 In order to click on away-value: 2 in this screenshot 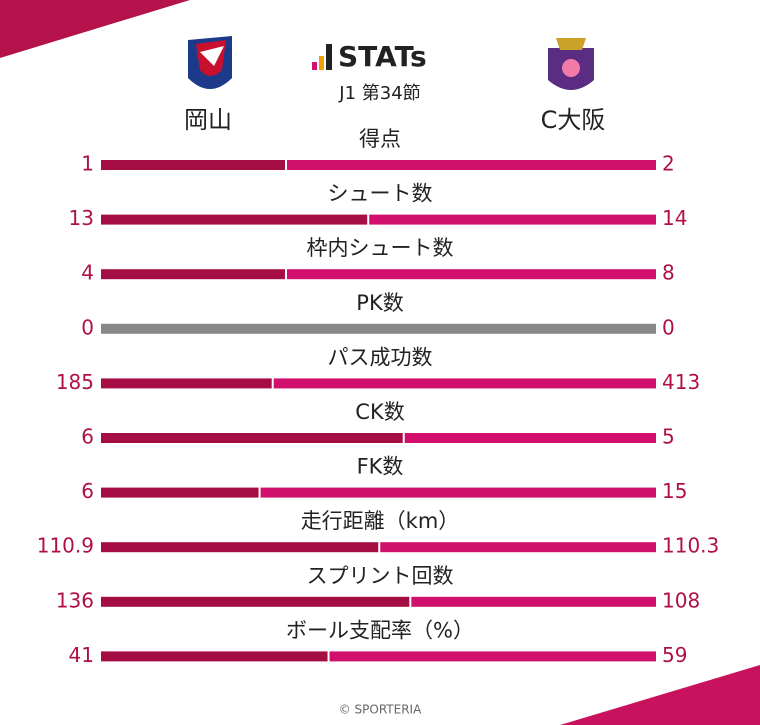, I will do `click(668, 164)`.